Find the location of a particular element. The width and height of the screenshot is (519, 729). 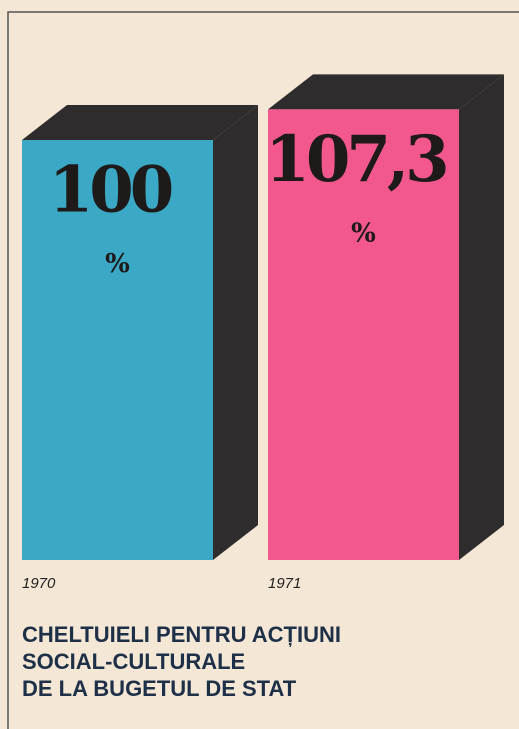

x-tick-label: 1971 is located at coordinates (284, 583).